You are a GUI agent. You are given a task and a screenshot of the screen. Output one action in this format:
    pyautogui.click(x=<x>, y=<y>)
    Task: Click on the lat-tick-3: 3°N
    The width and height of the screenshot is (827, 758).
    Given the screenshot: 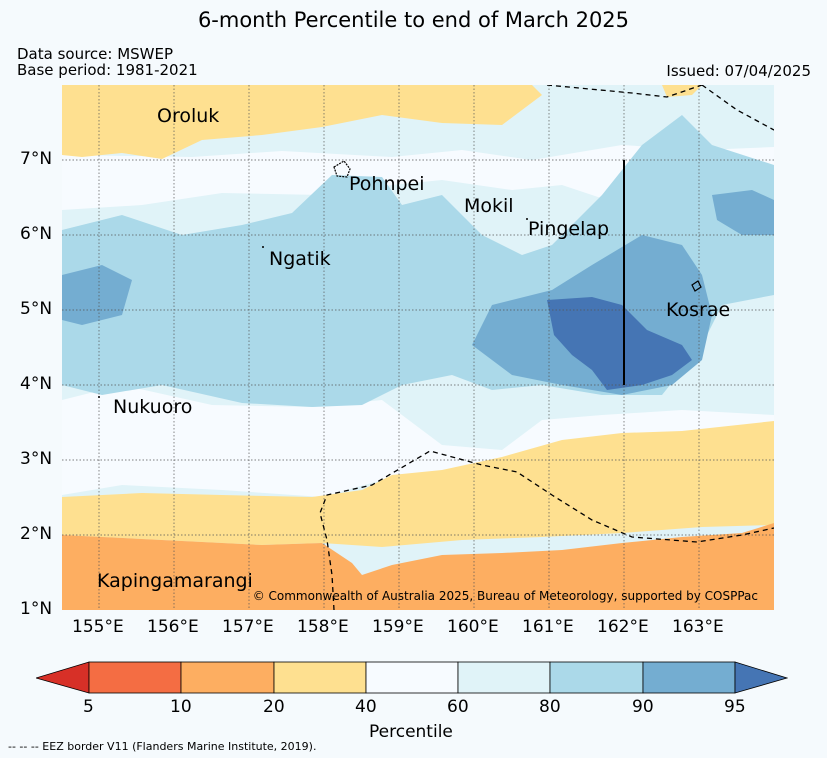 What is the action you would take?
    pyautogui.click(x=36, y=459)
    